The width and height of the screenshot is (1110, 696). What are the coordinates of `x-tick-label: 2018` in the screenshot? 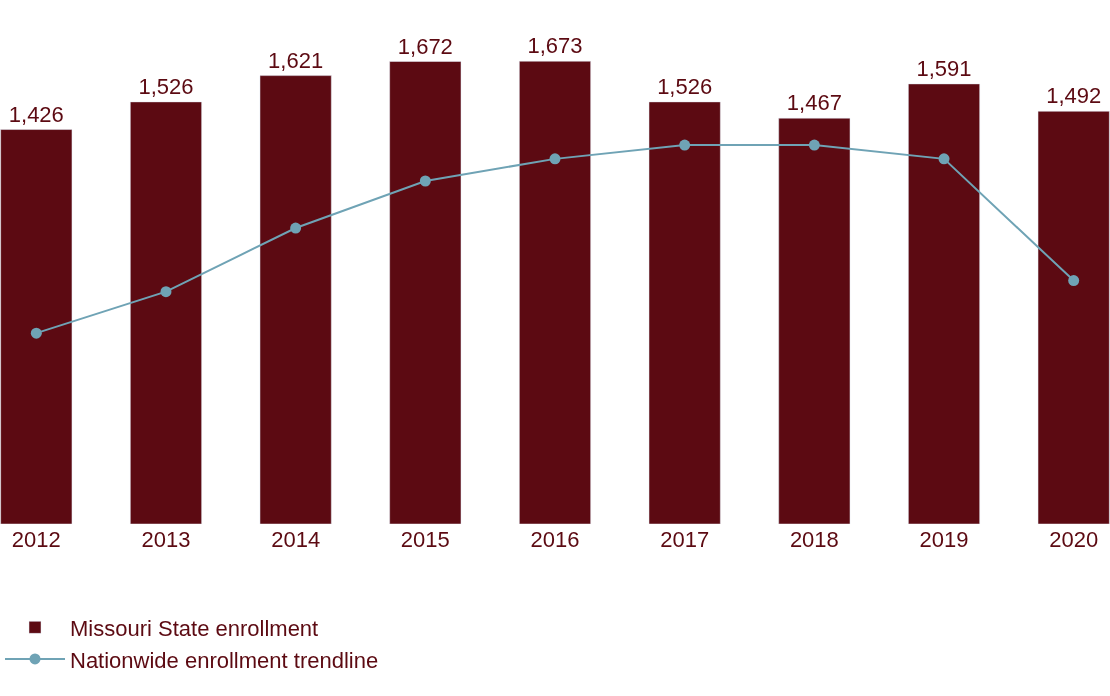 It's located at (814, 539).